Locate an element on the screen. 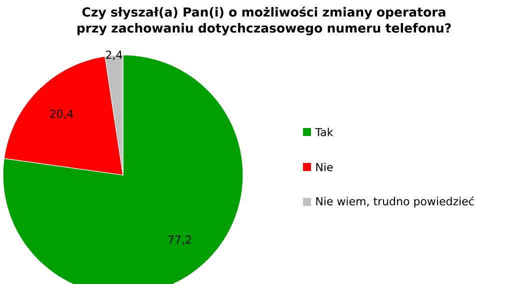 This screenshot has width=529, height=284. data-label: 20,4 is located at coordinates (62, 115).